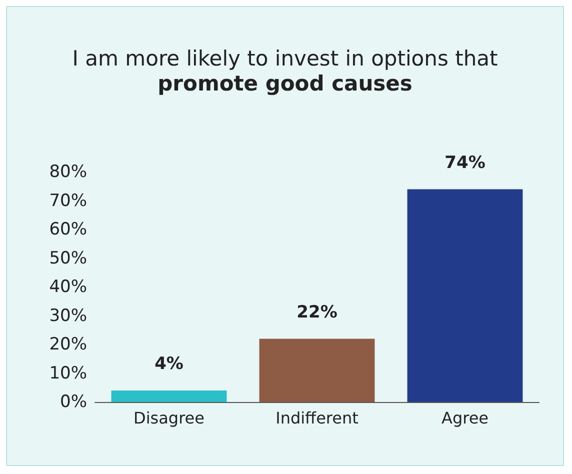 This screenshot has height=474, width=572. Describe the element at coordinates (285, 84) in the screenshot. I see `chart-subtitle: promote good causes` at that location.